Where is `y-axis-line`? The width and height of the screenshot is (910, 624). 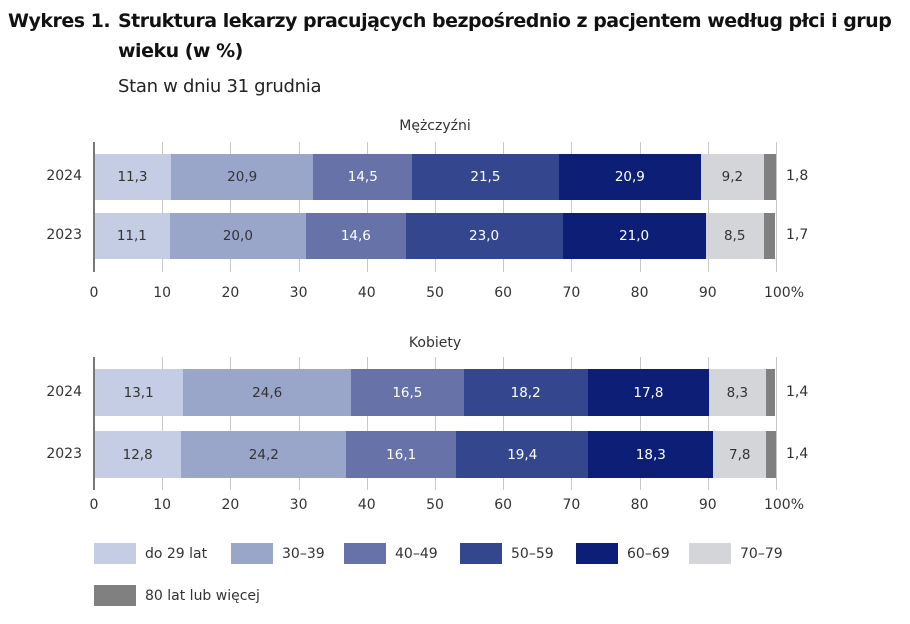
y-axis-line is located at coordinates (94, 423).